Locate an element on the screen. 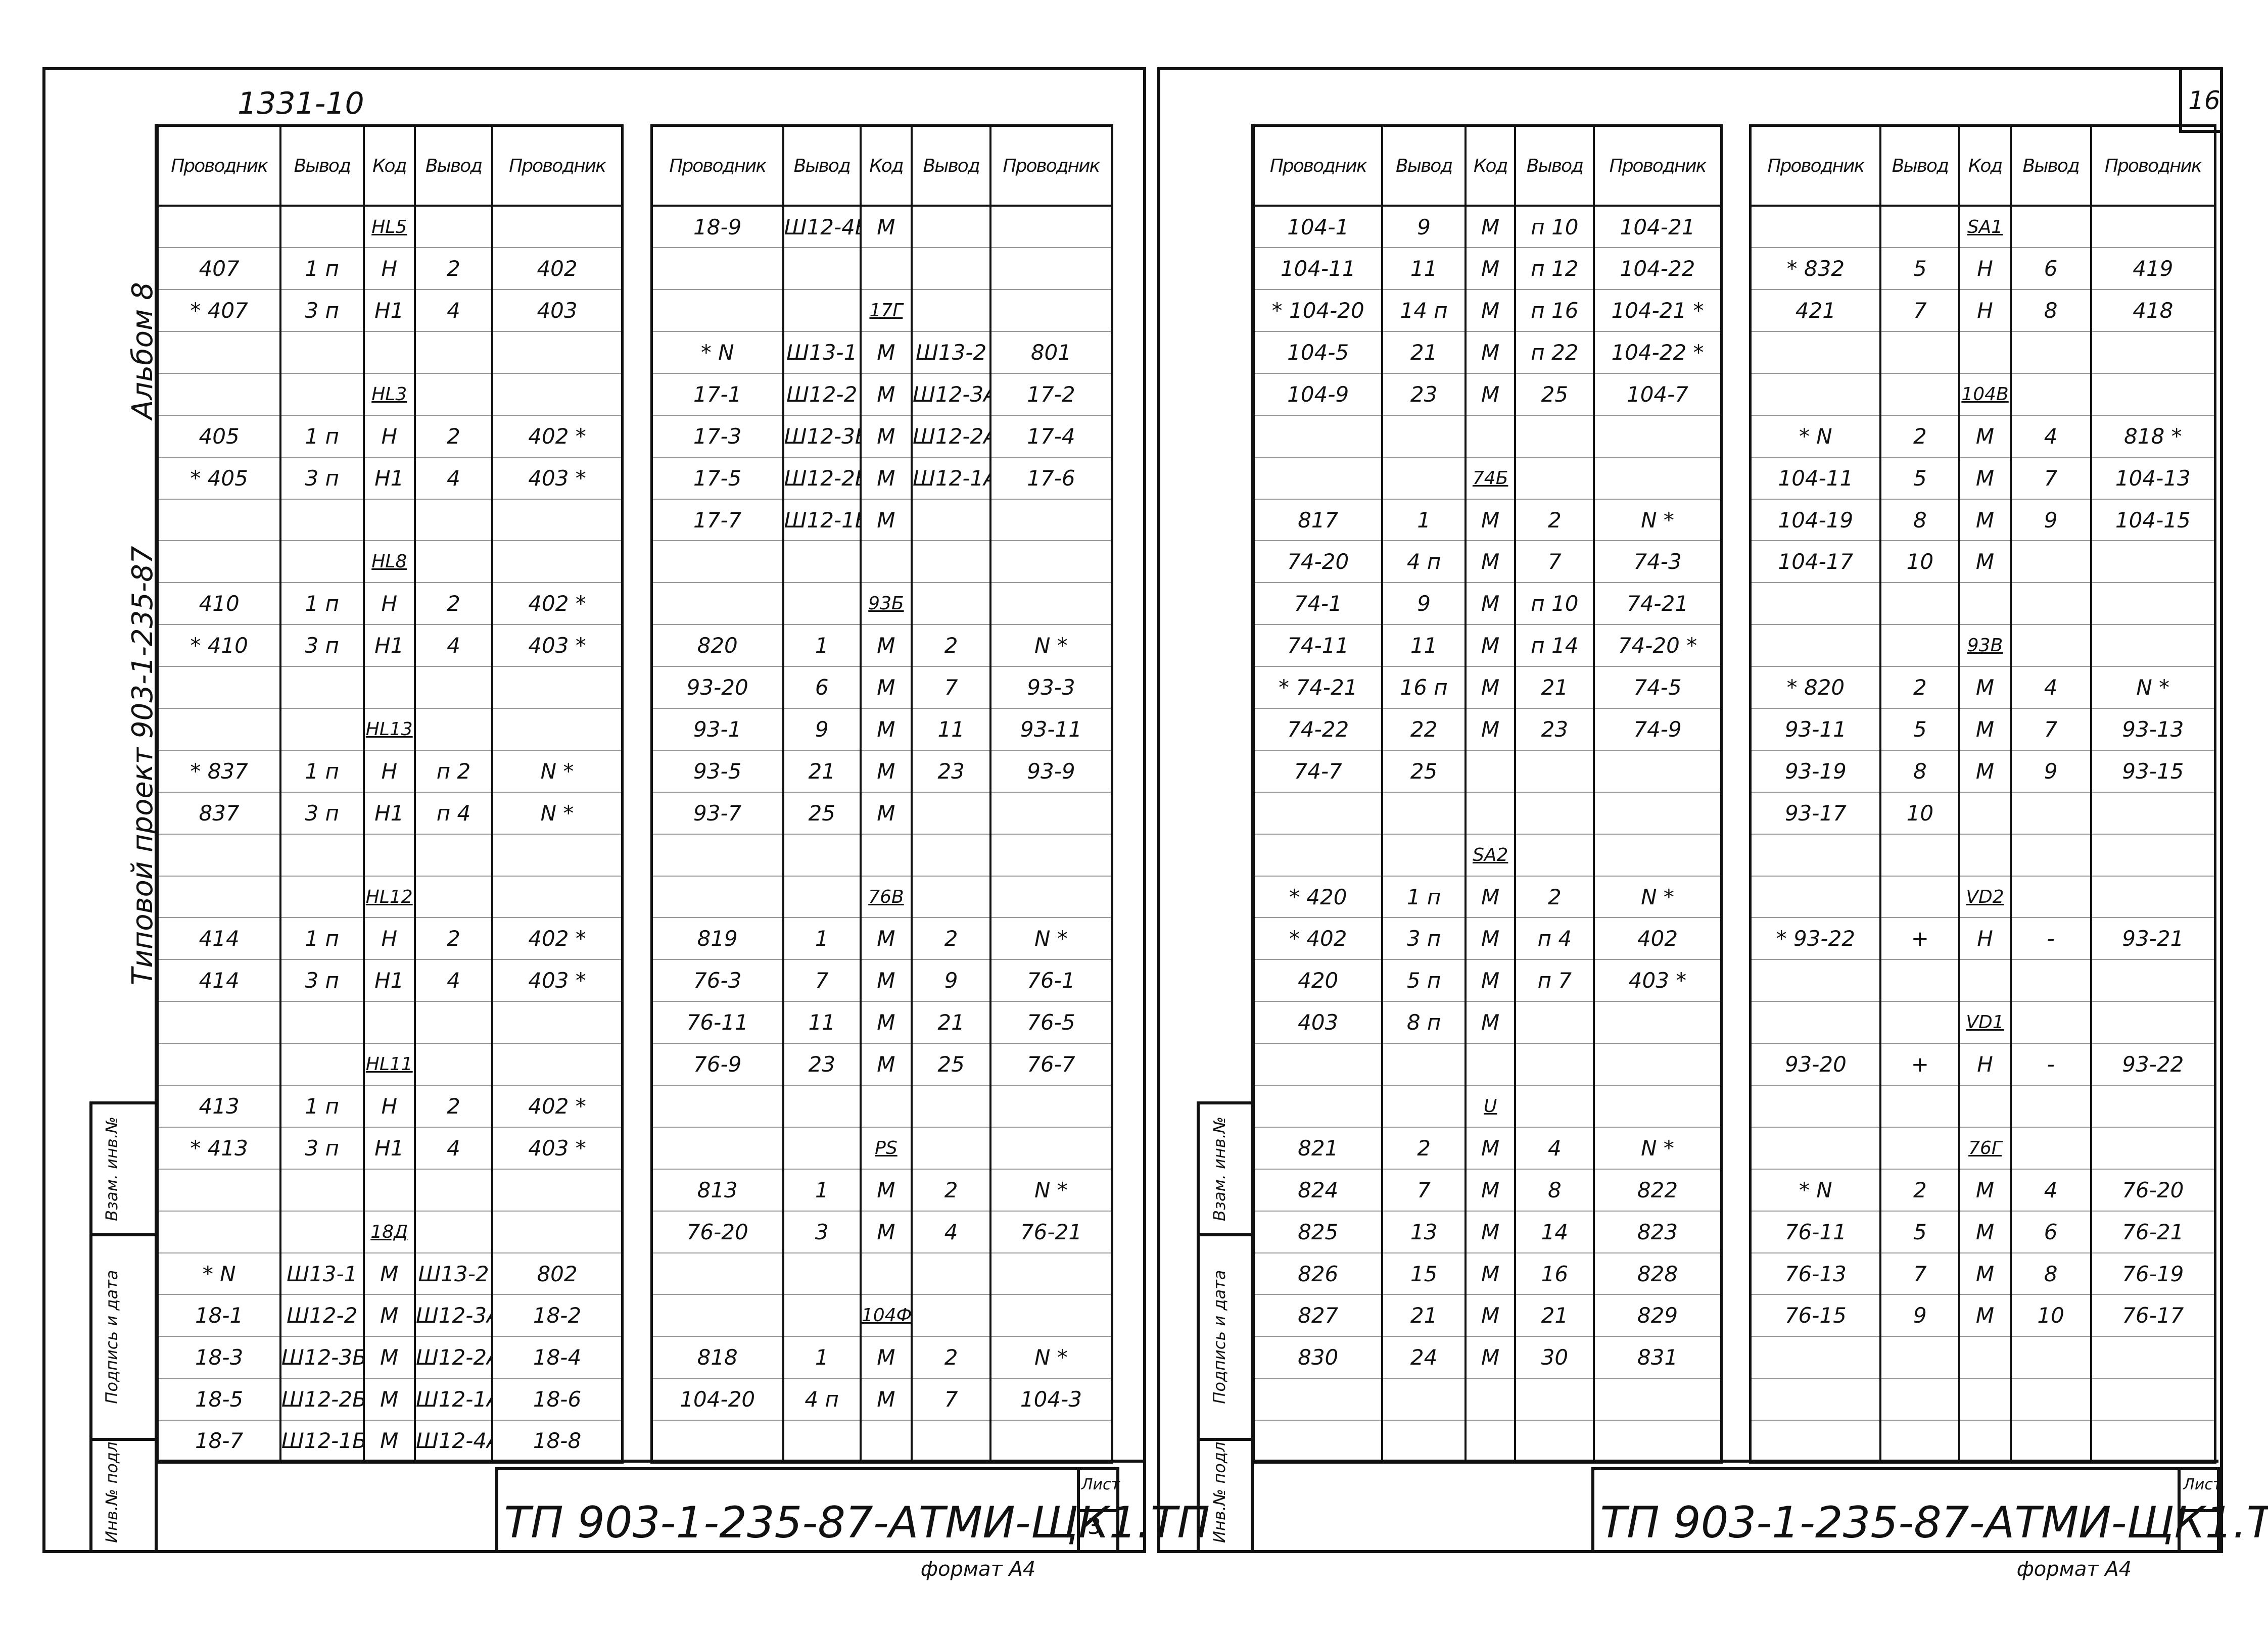 Image resolution: width=2268 pixels, height=1641 pixels. cell: Н is located at coordinates (389, 1106).